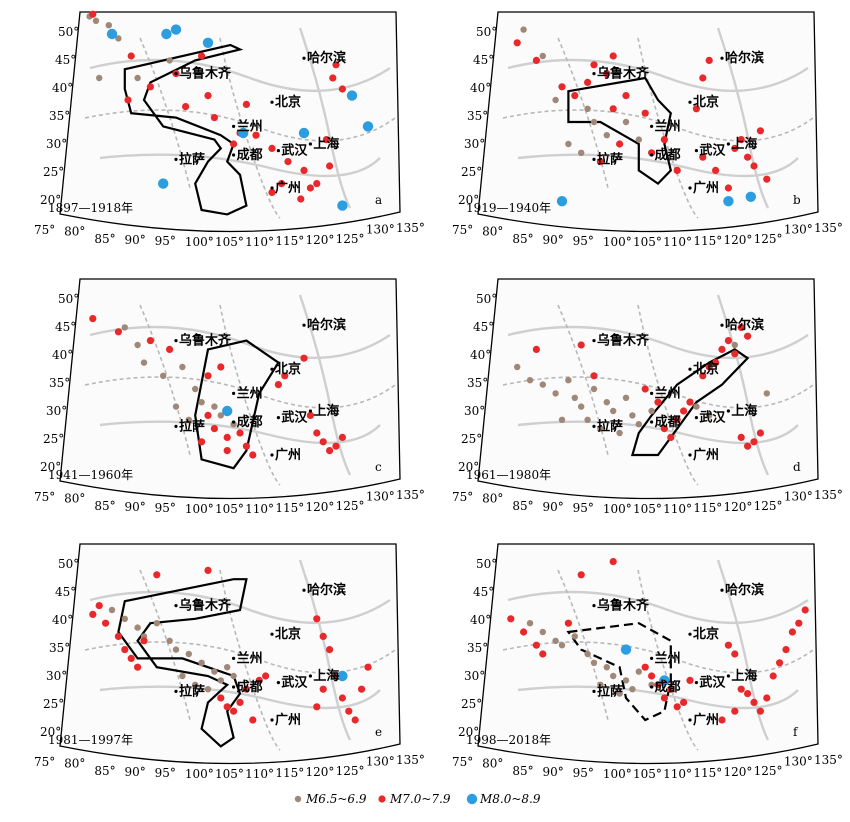 This screenshot has width=850, height=822. What do you see at coordinates (135, 507) in the screenshot?
I see `lon-label: 90°` at bounding box center [135, 507].